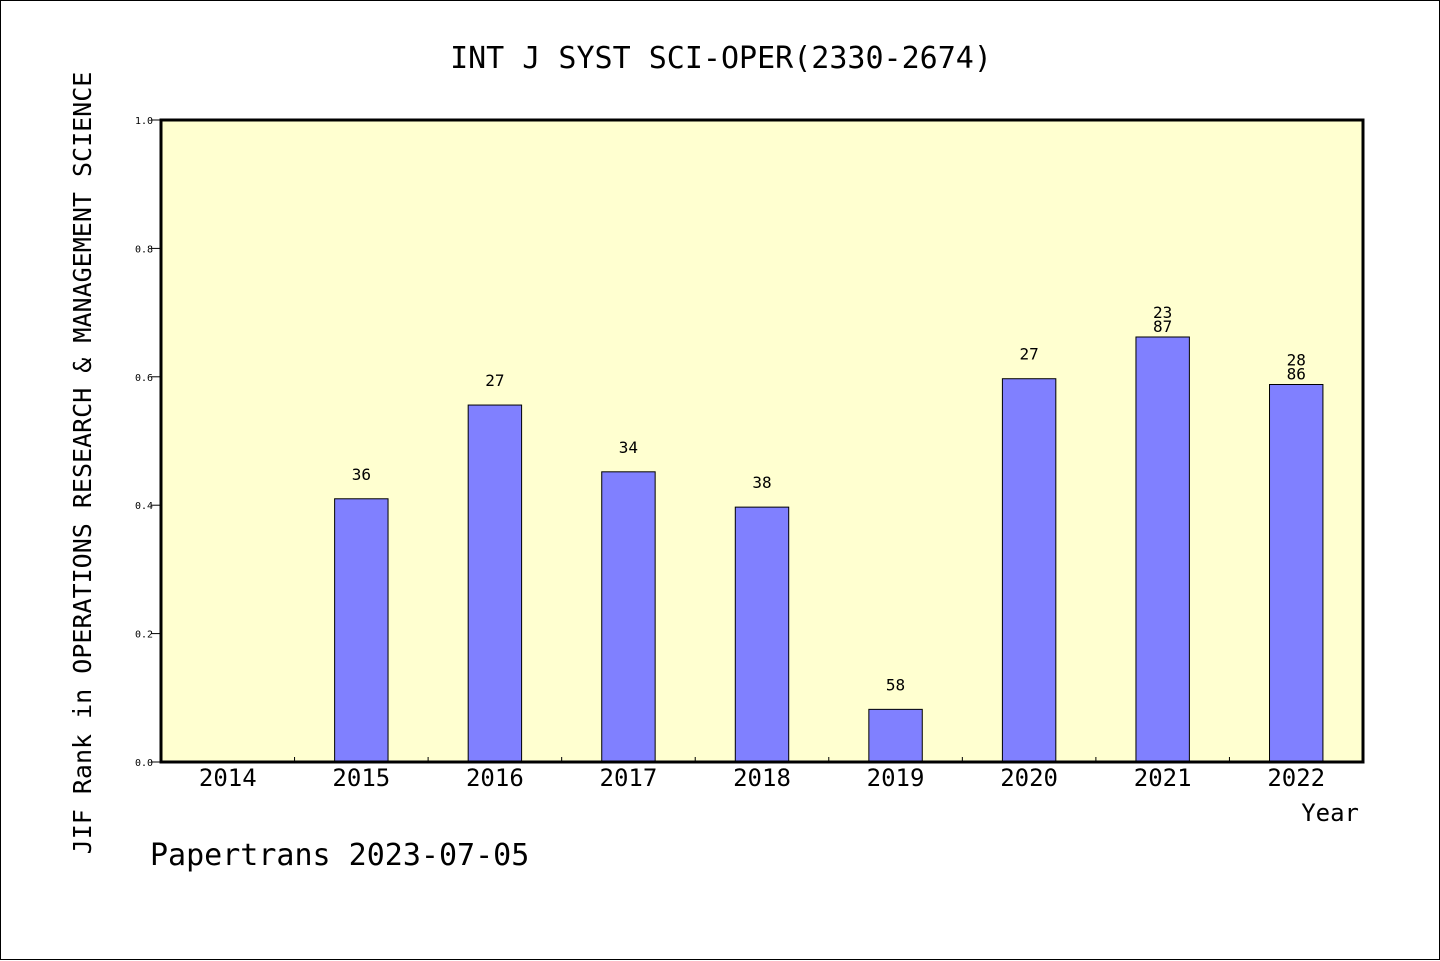 This screenshot has height=961, width=1440. What do you see at coordinates (361, 474) in the screenshot?
I see `bar-label-2015: 36` at bounding box center [361, 474].